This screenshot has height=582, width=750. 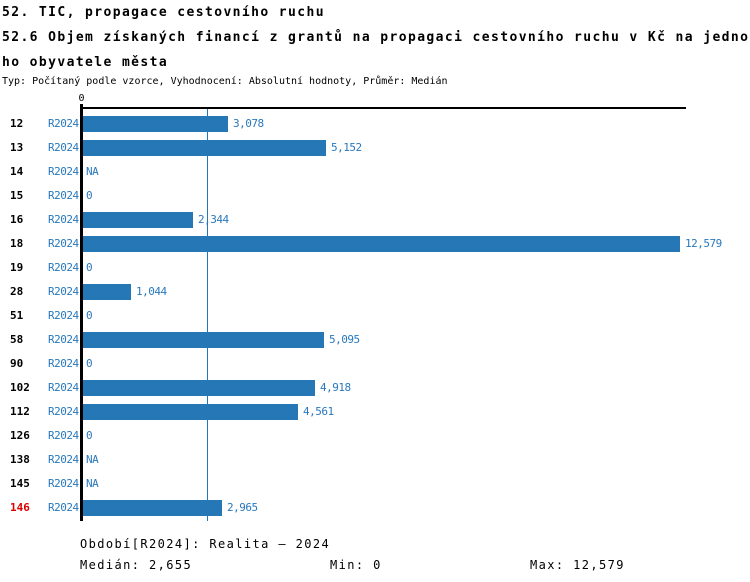 What do you see at coordinates (318, 411) in the screenshot?
I see `value-label: 4,561` at bounding box center [318, 411].